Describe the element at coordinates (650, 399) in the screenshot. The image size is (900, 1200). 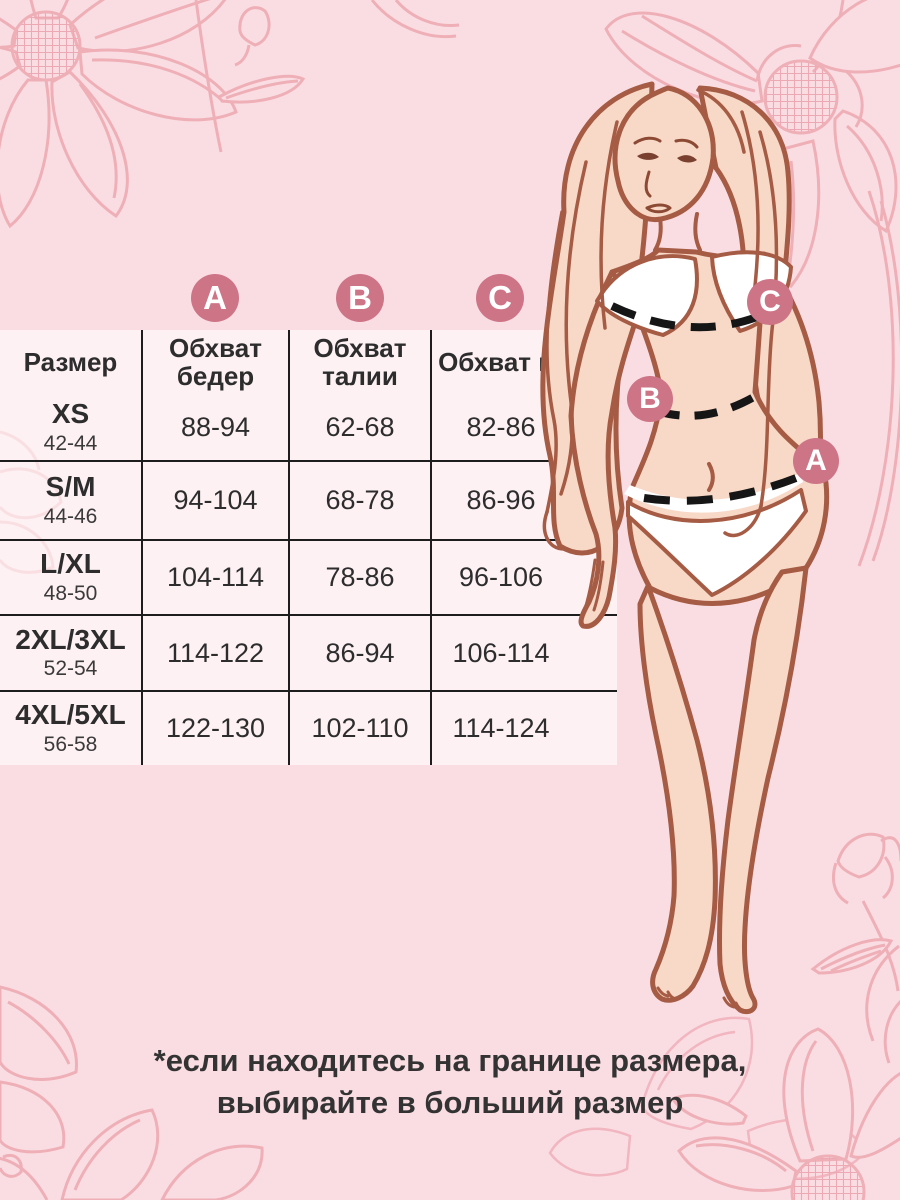
I see `figure-marker-waist-icon: B` at that location.